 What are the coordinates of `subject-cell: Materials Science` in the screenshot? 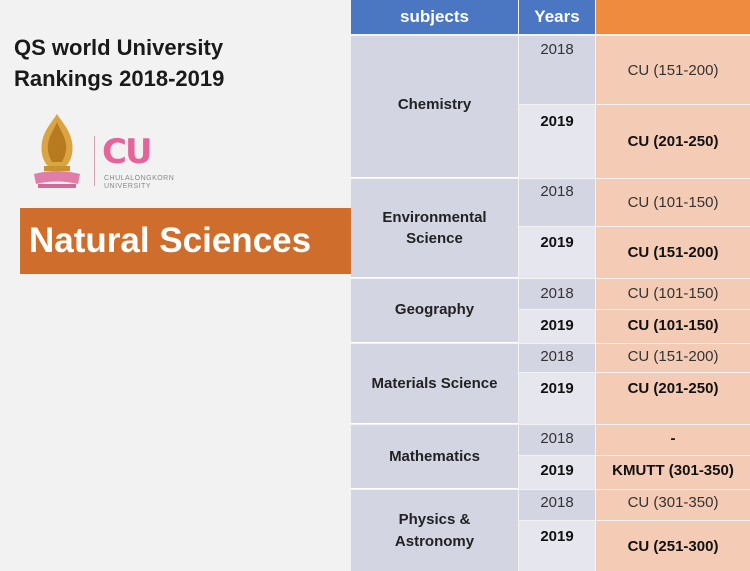 It's located at (434, 384).